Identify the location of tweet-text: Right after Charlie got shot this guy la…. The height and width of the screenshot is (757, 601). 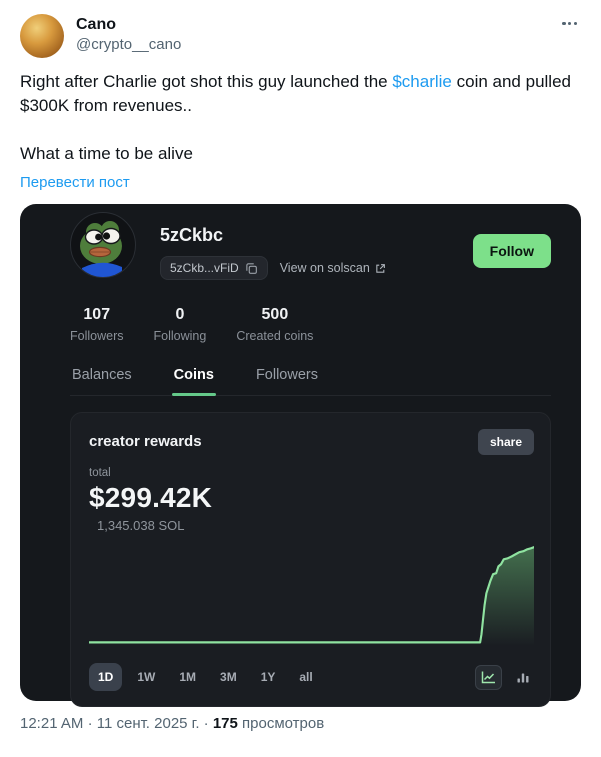
(300, 118).